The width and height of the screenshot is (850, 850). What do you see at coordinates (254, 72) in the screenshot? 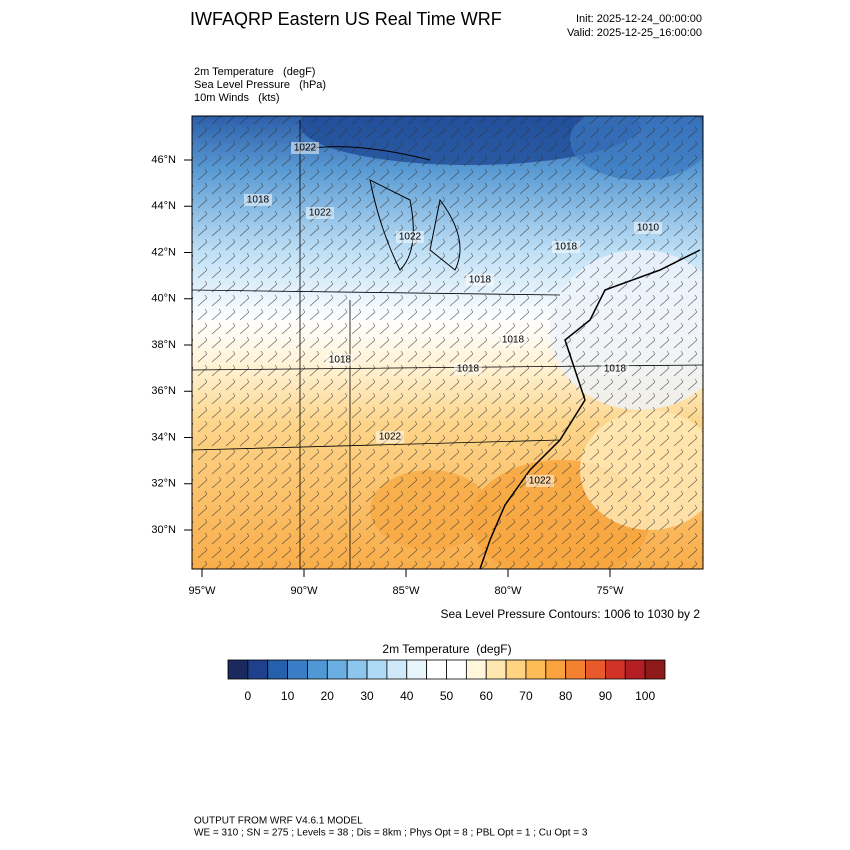
I see `field-name: 2m Temperature (degF)` at bounding box center [254, 72].